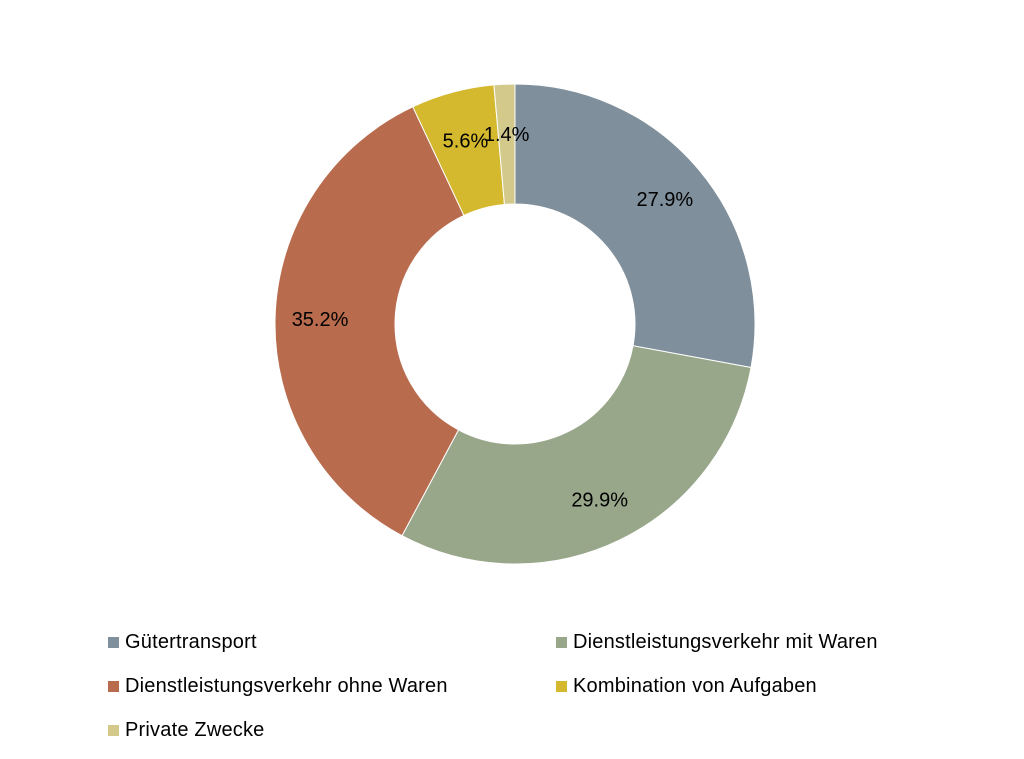 Image resolution: width=1024 pixels, height=759 pixels. I want to click on legend-row: Private Zwecke, so click(538, 730).